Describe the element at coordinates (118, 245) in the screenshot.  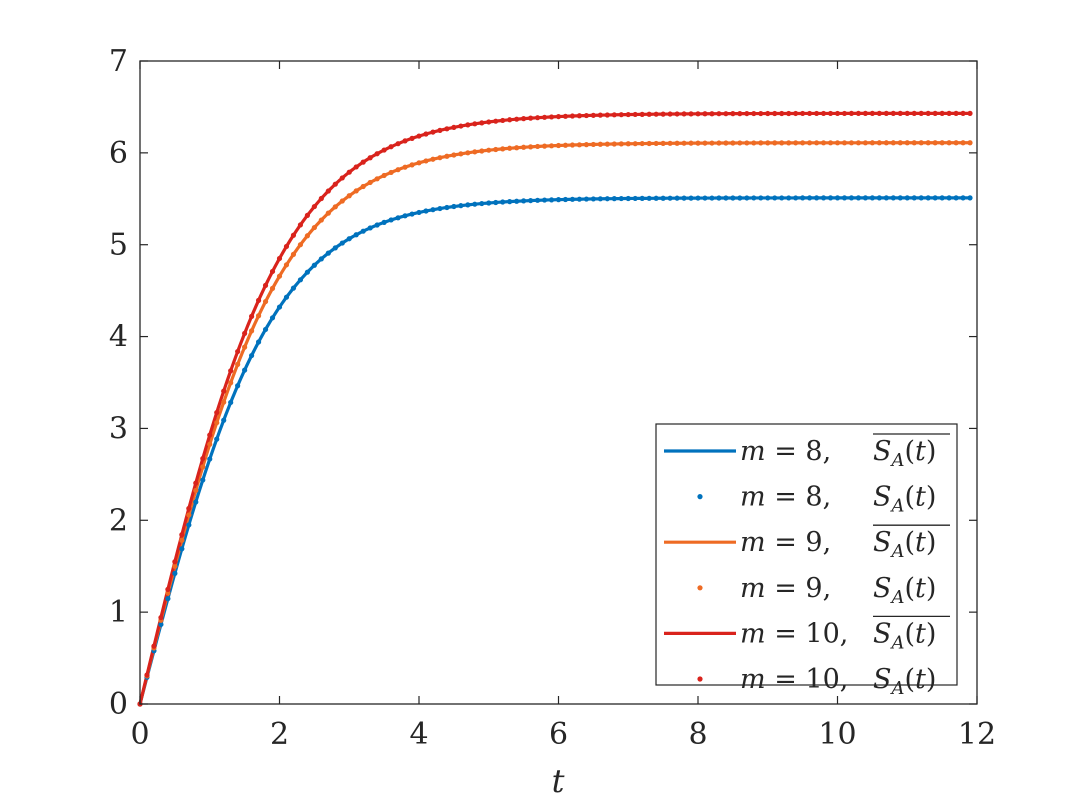
I see `y-tick-label: 5` at that location.